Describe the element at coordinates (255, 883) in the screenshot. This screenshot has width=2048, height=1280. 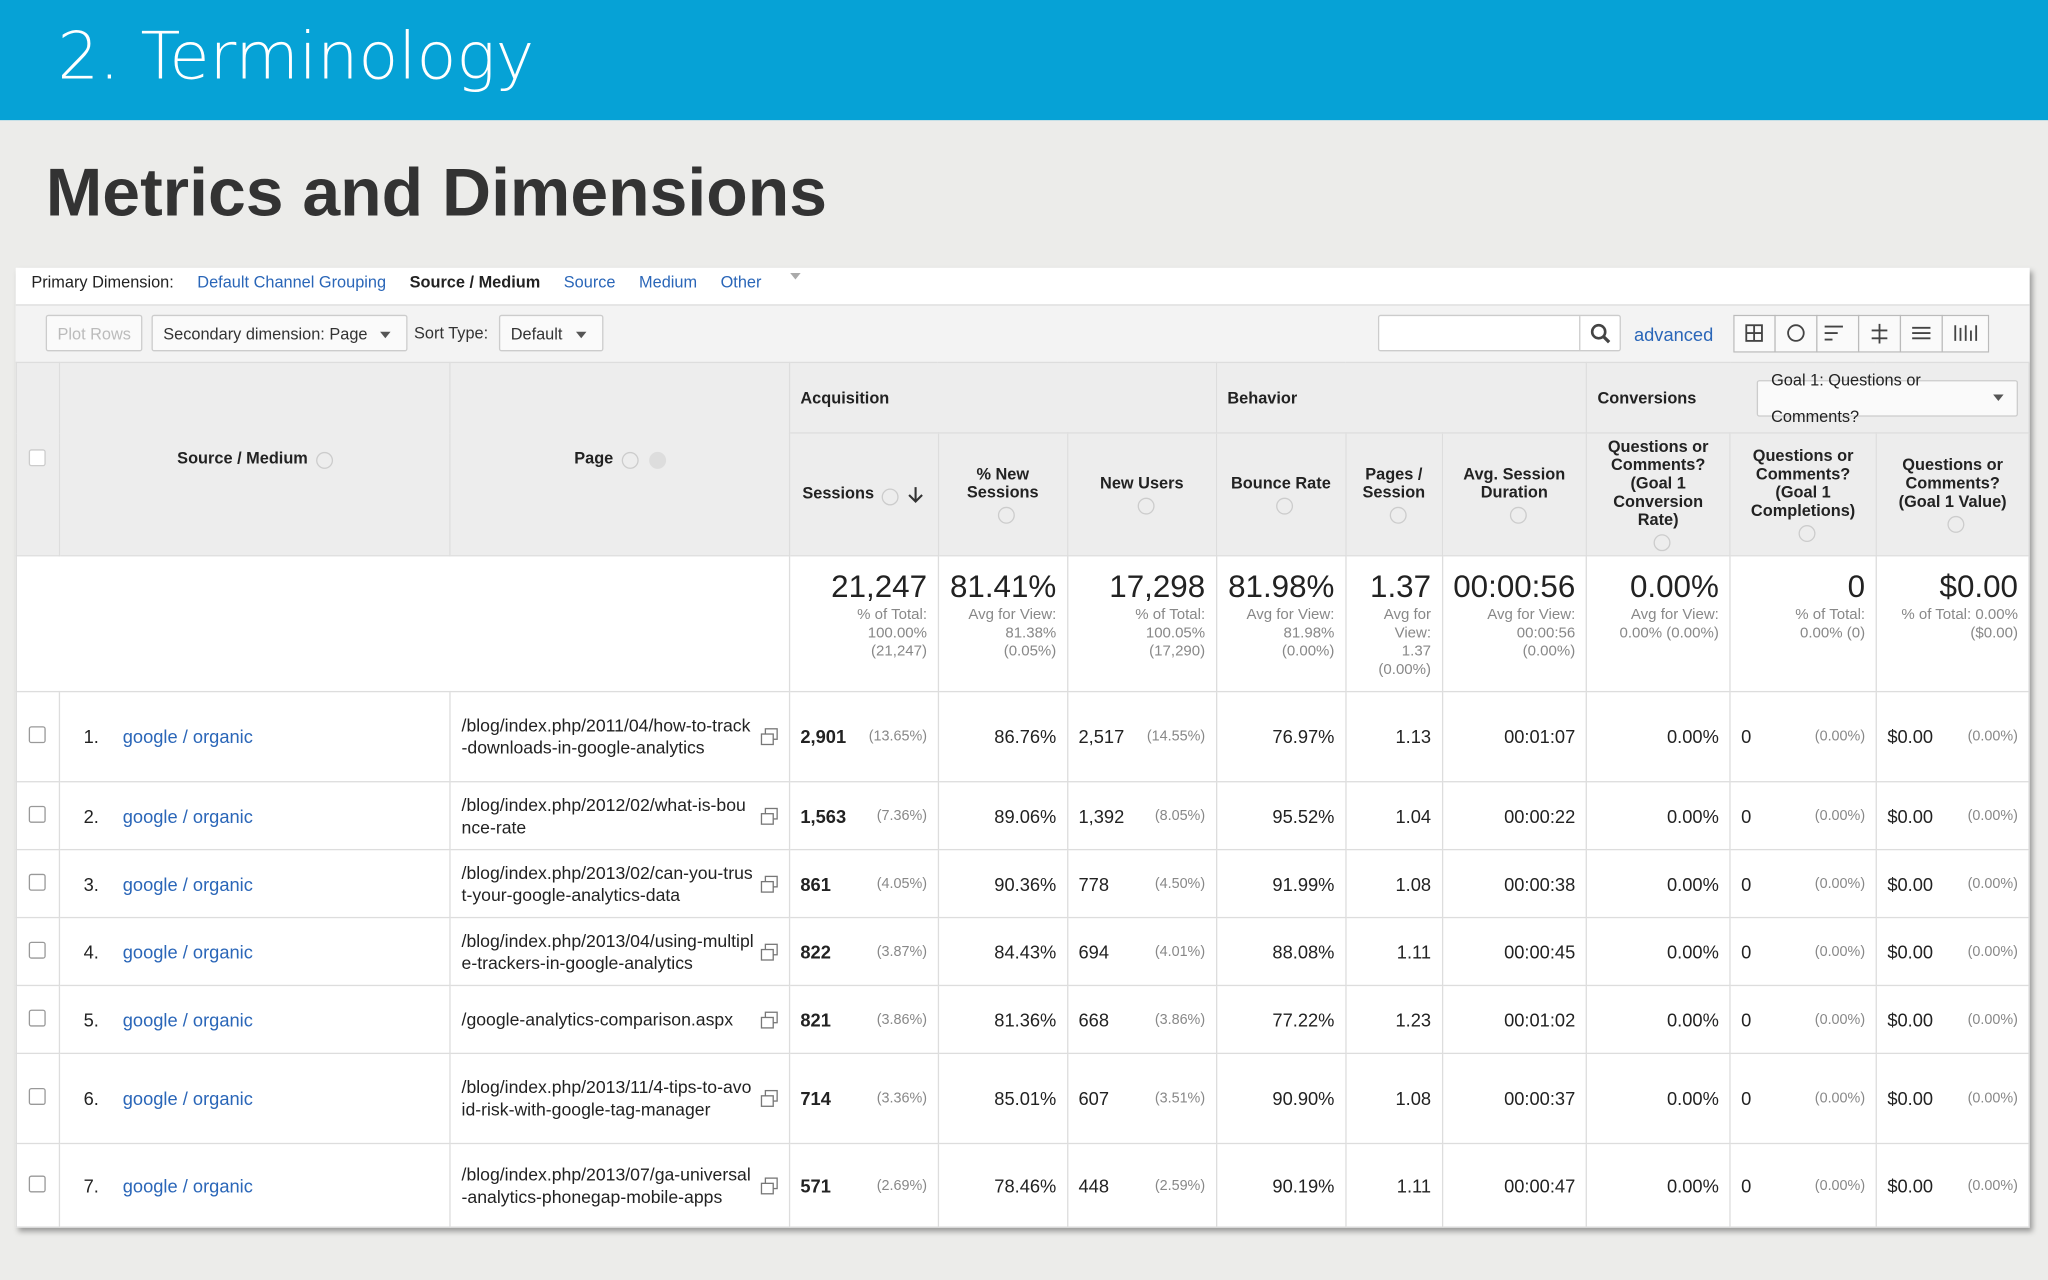
I see `source-cell: 3. google / organic` at that location.